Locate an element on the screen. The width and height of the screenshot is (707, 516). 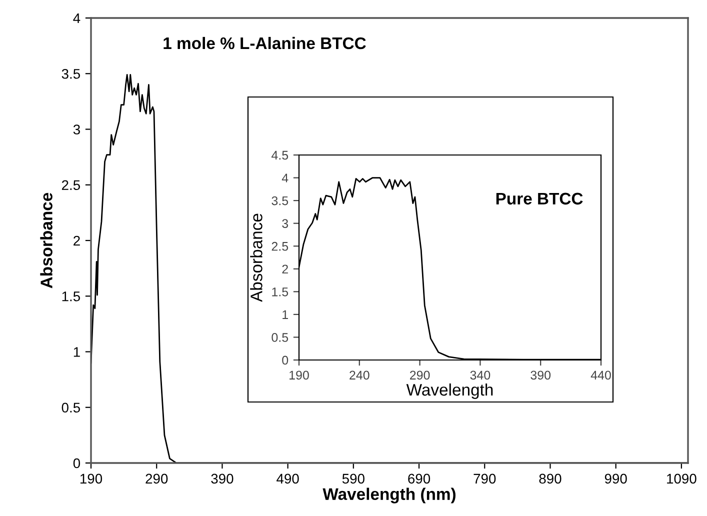
annotation: Pure BTCC is located at coordinates (539, 198).